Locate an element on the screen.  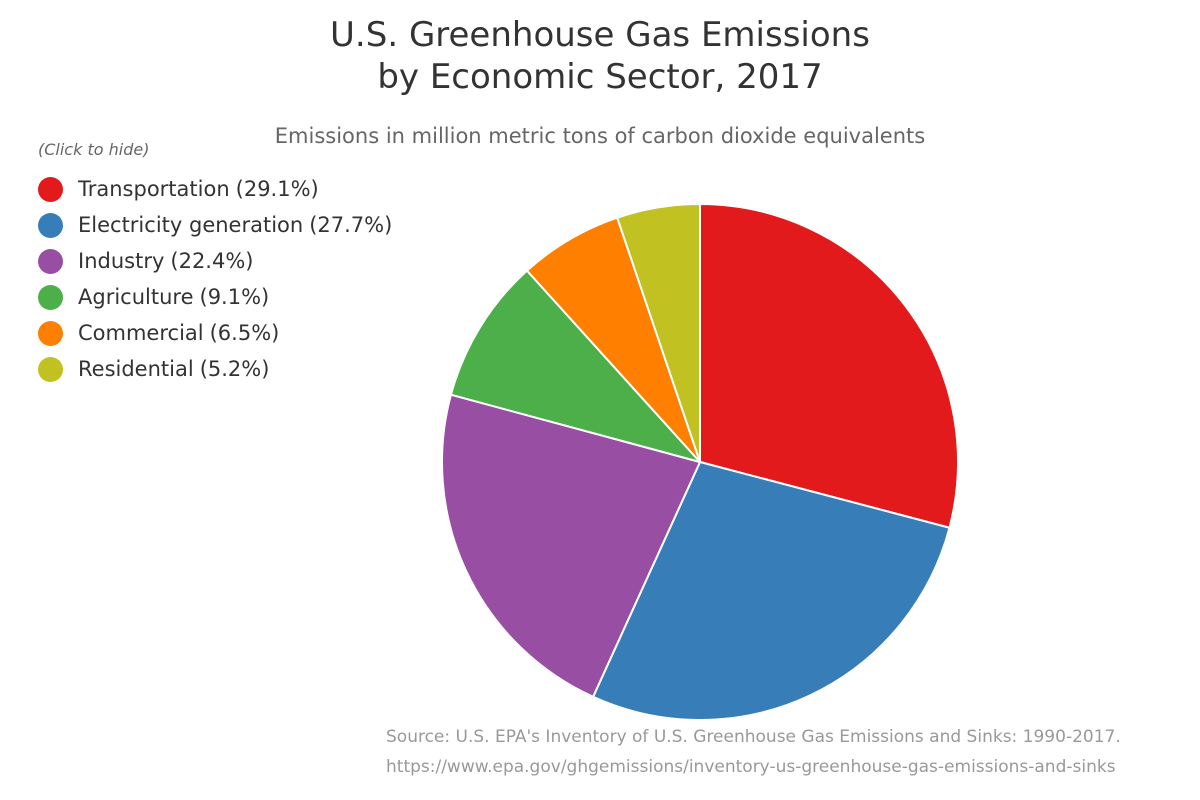
legend-hint: (Click to hide) is located at coordinates (94, 149).